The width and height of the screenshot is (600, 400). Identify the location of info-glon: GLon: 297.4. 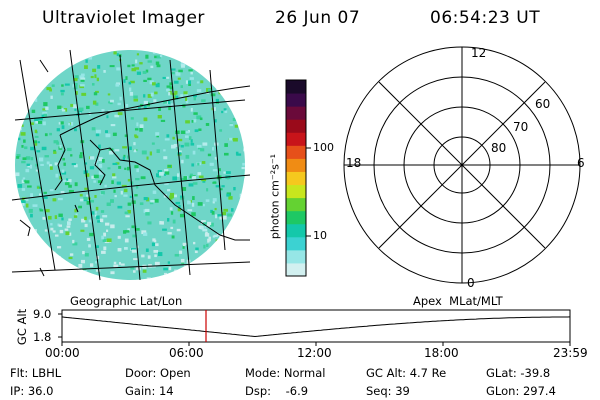
(521, 391).